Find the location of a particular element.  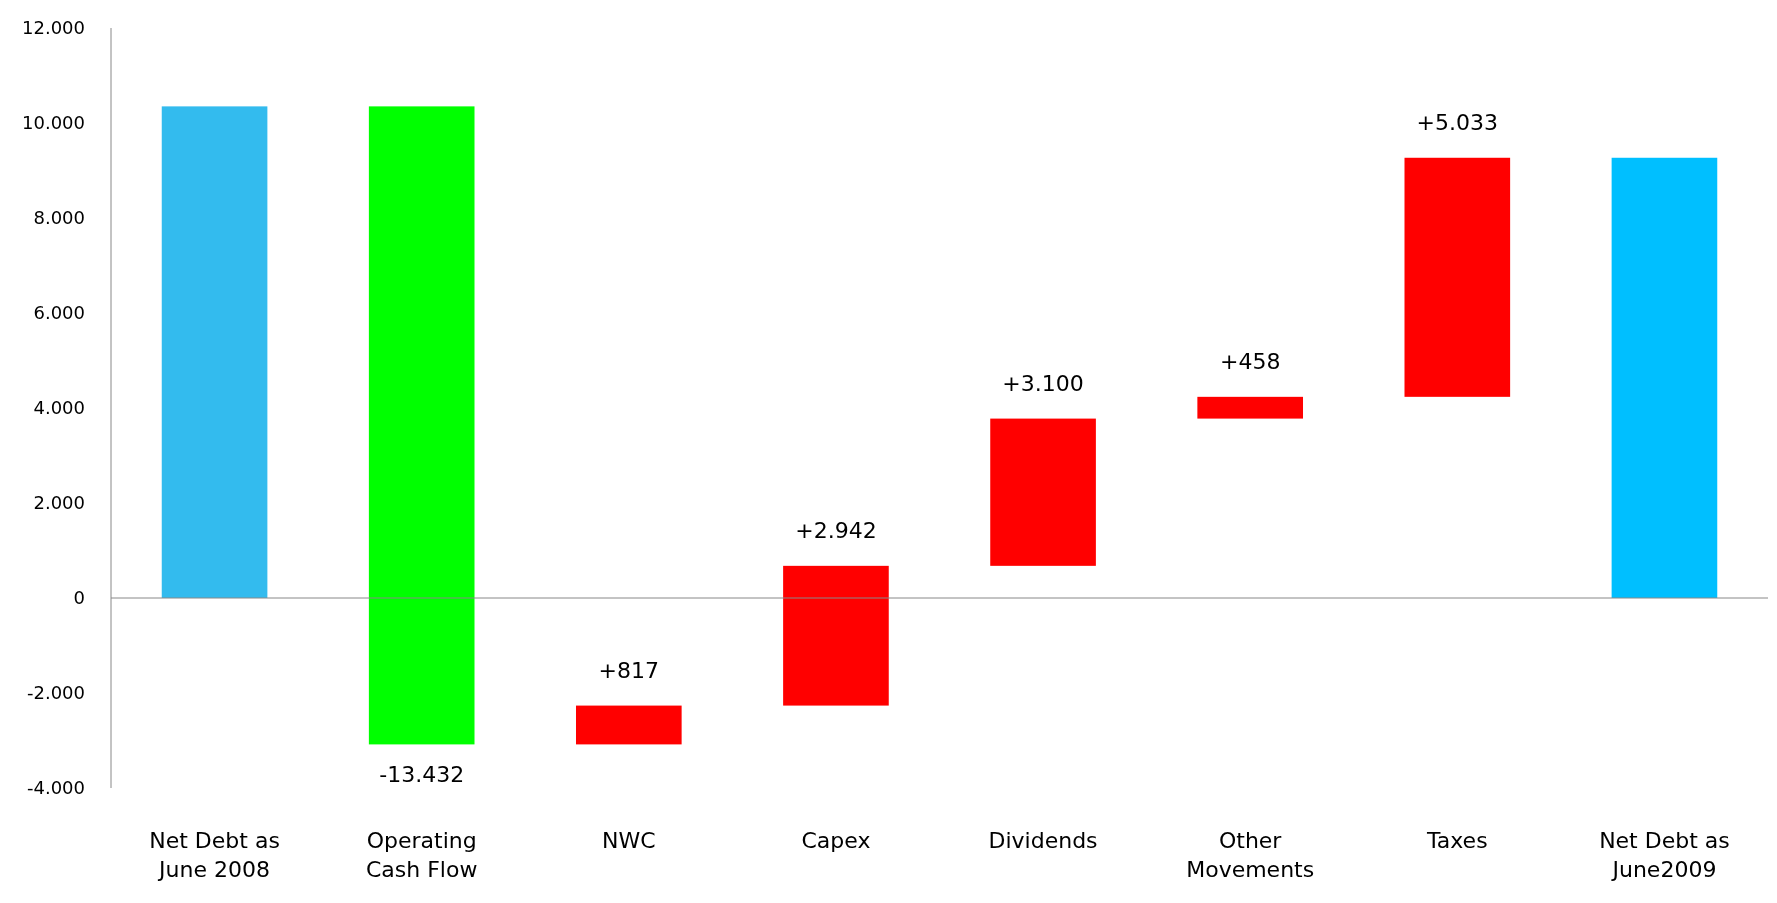

data-label: +2.942 is located at coordinates (836, 530).